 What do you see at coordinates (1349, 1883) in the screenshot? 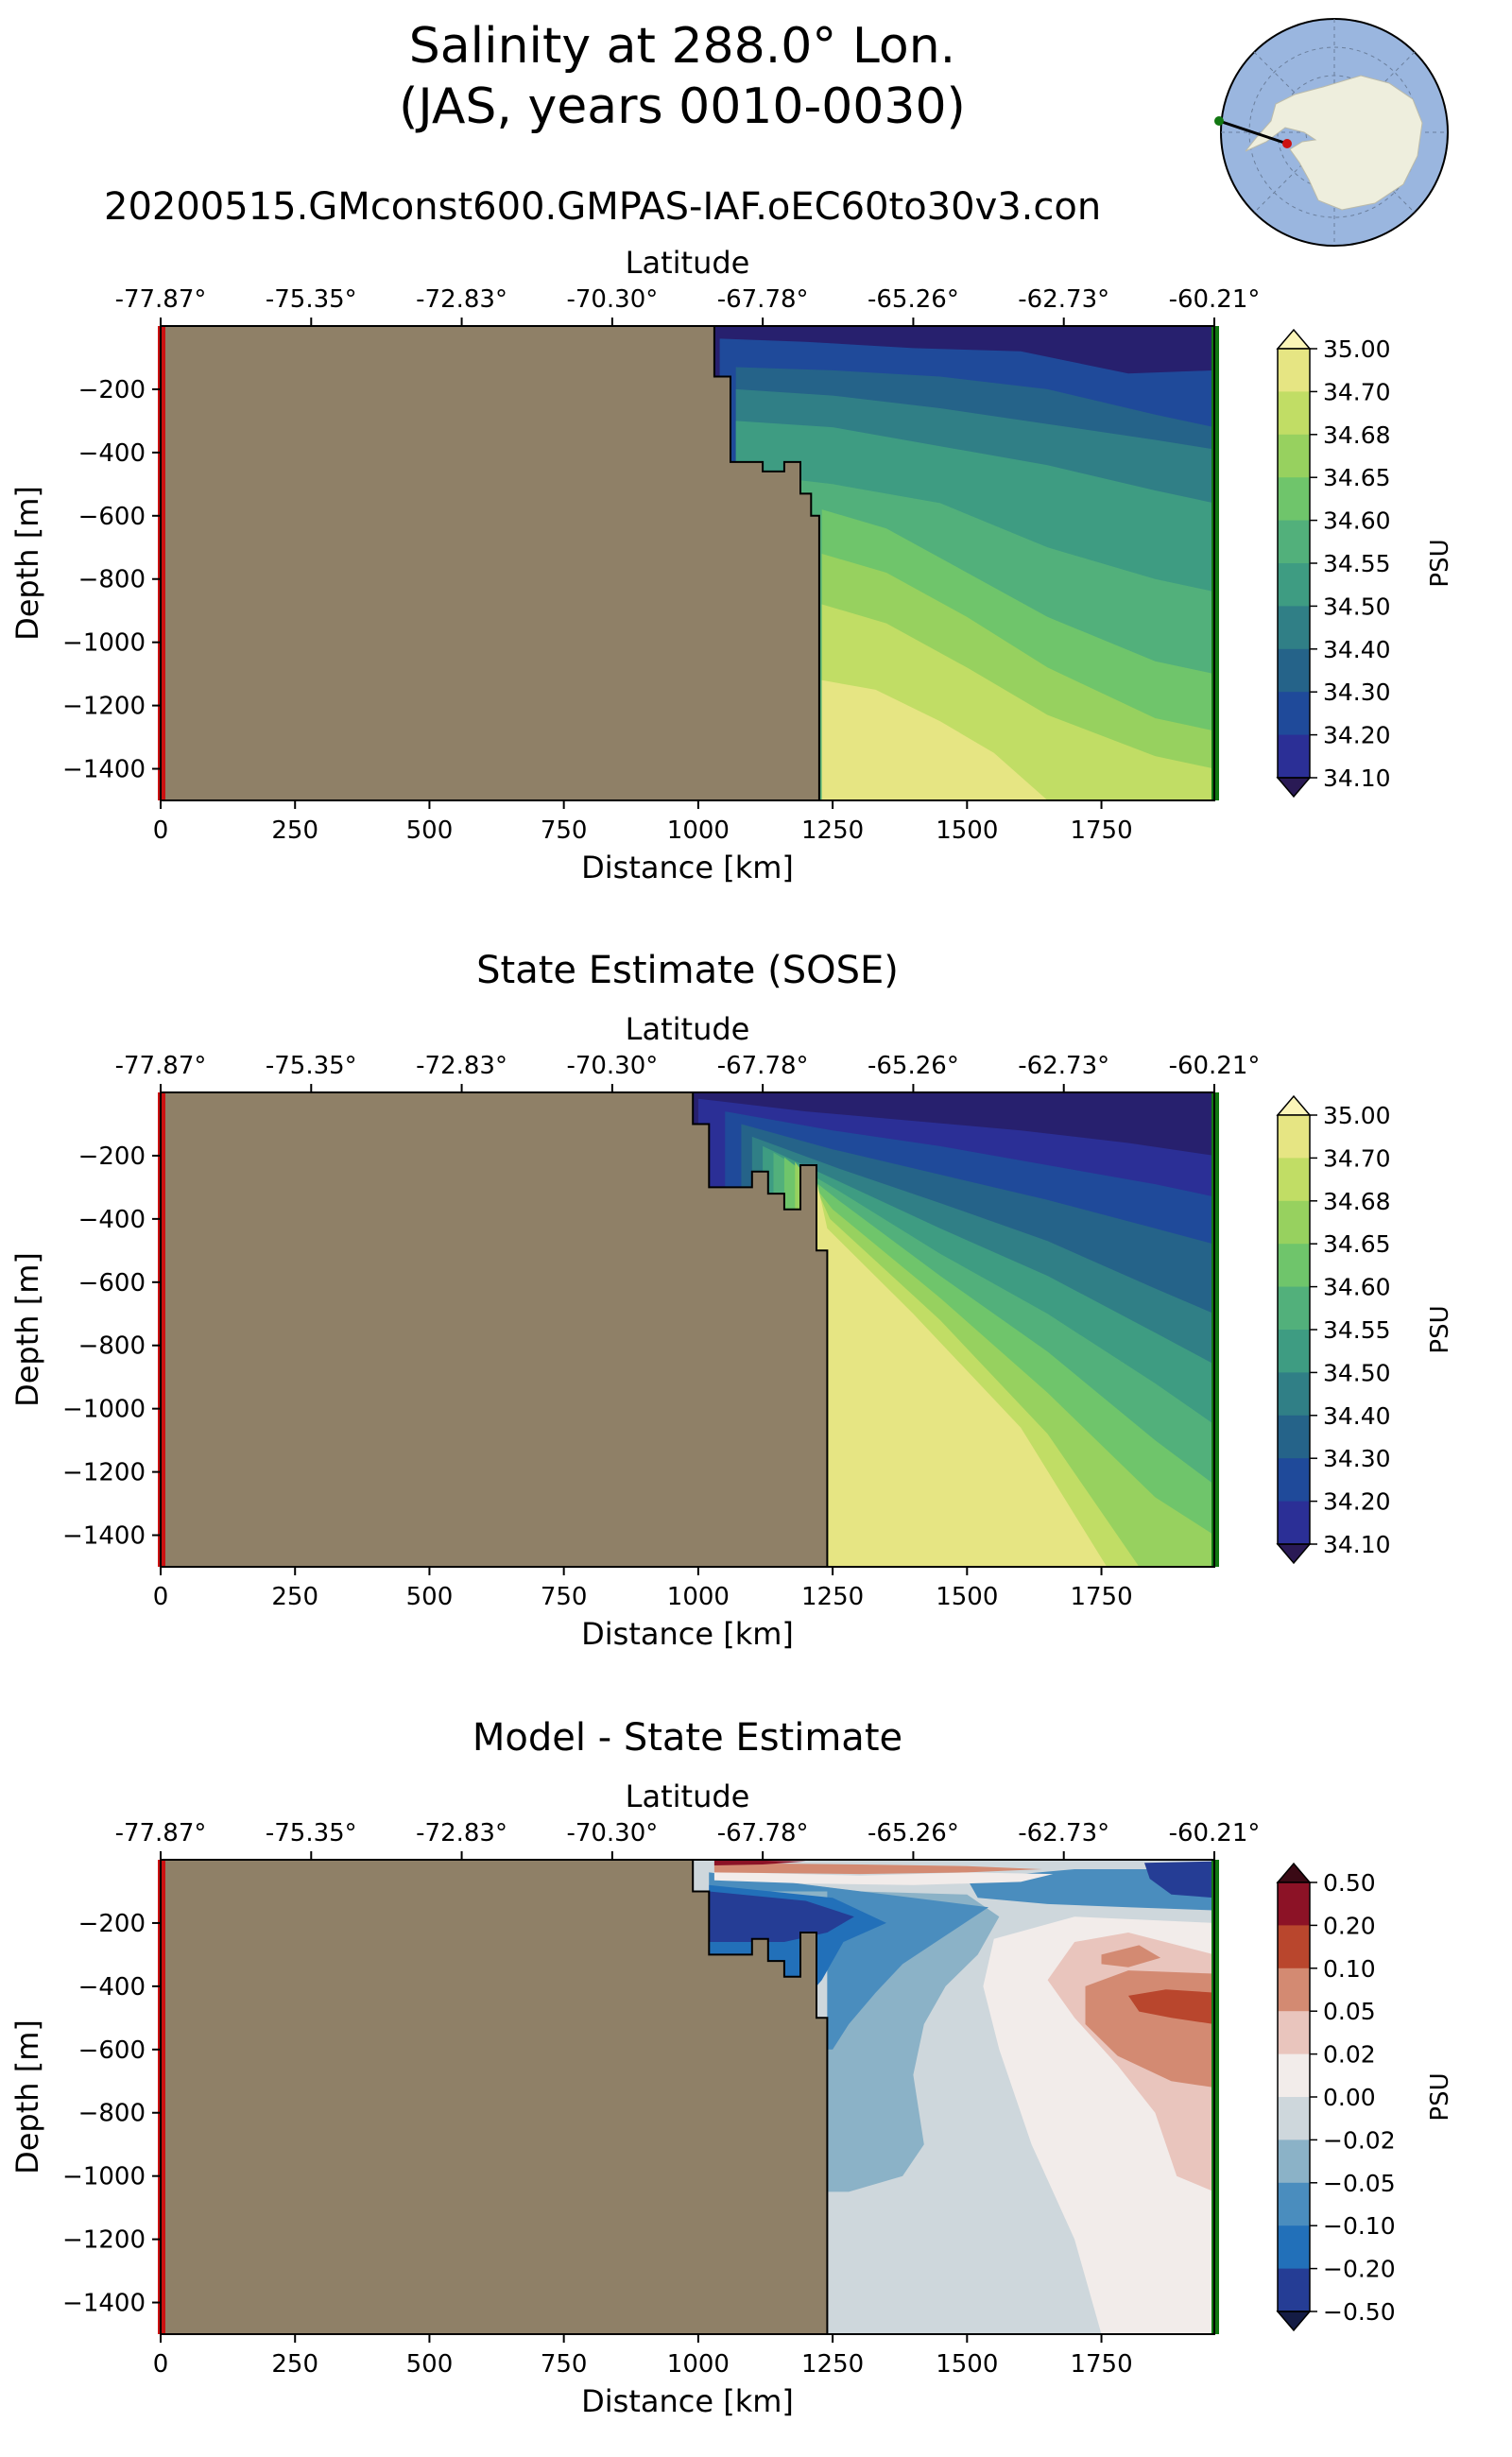
I see `colorbar-tick-label: 0.50` at bounding box center [1349, 1883].